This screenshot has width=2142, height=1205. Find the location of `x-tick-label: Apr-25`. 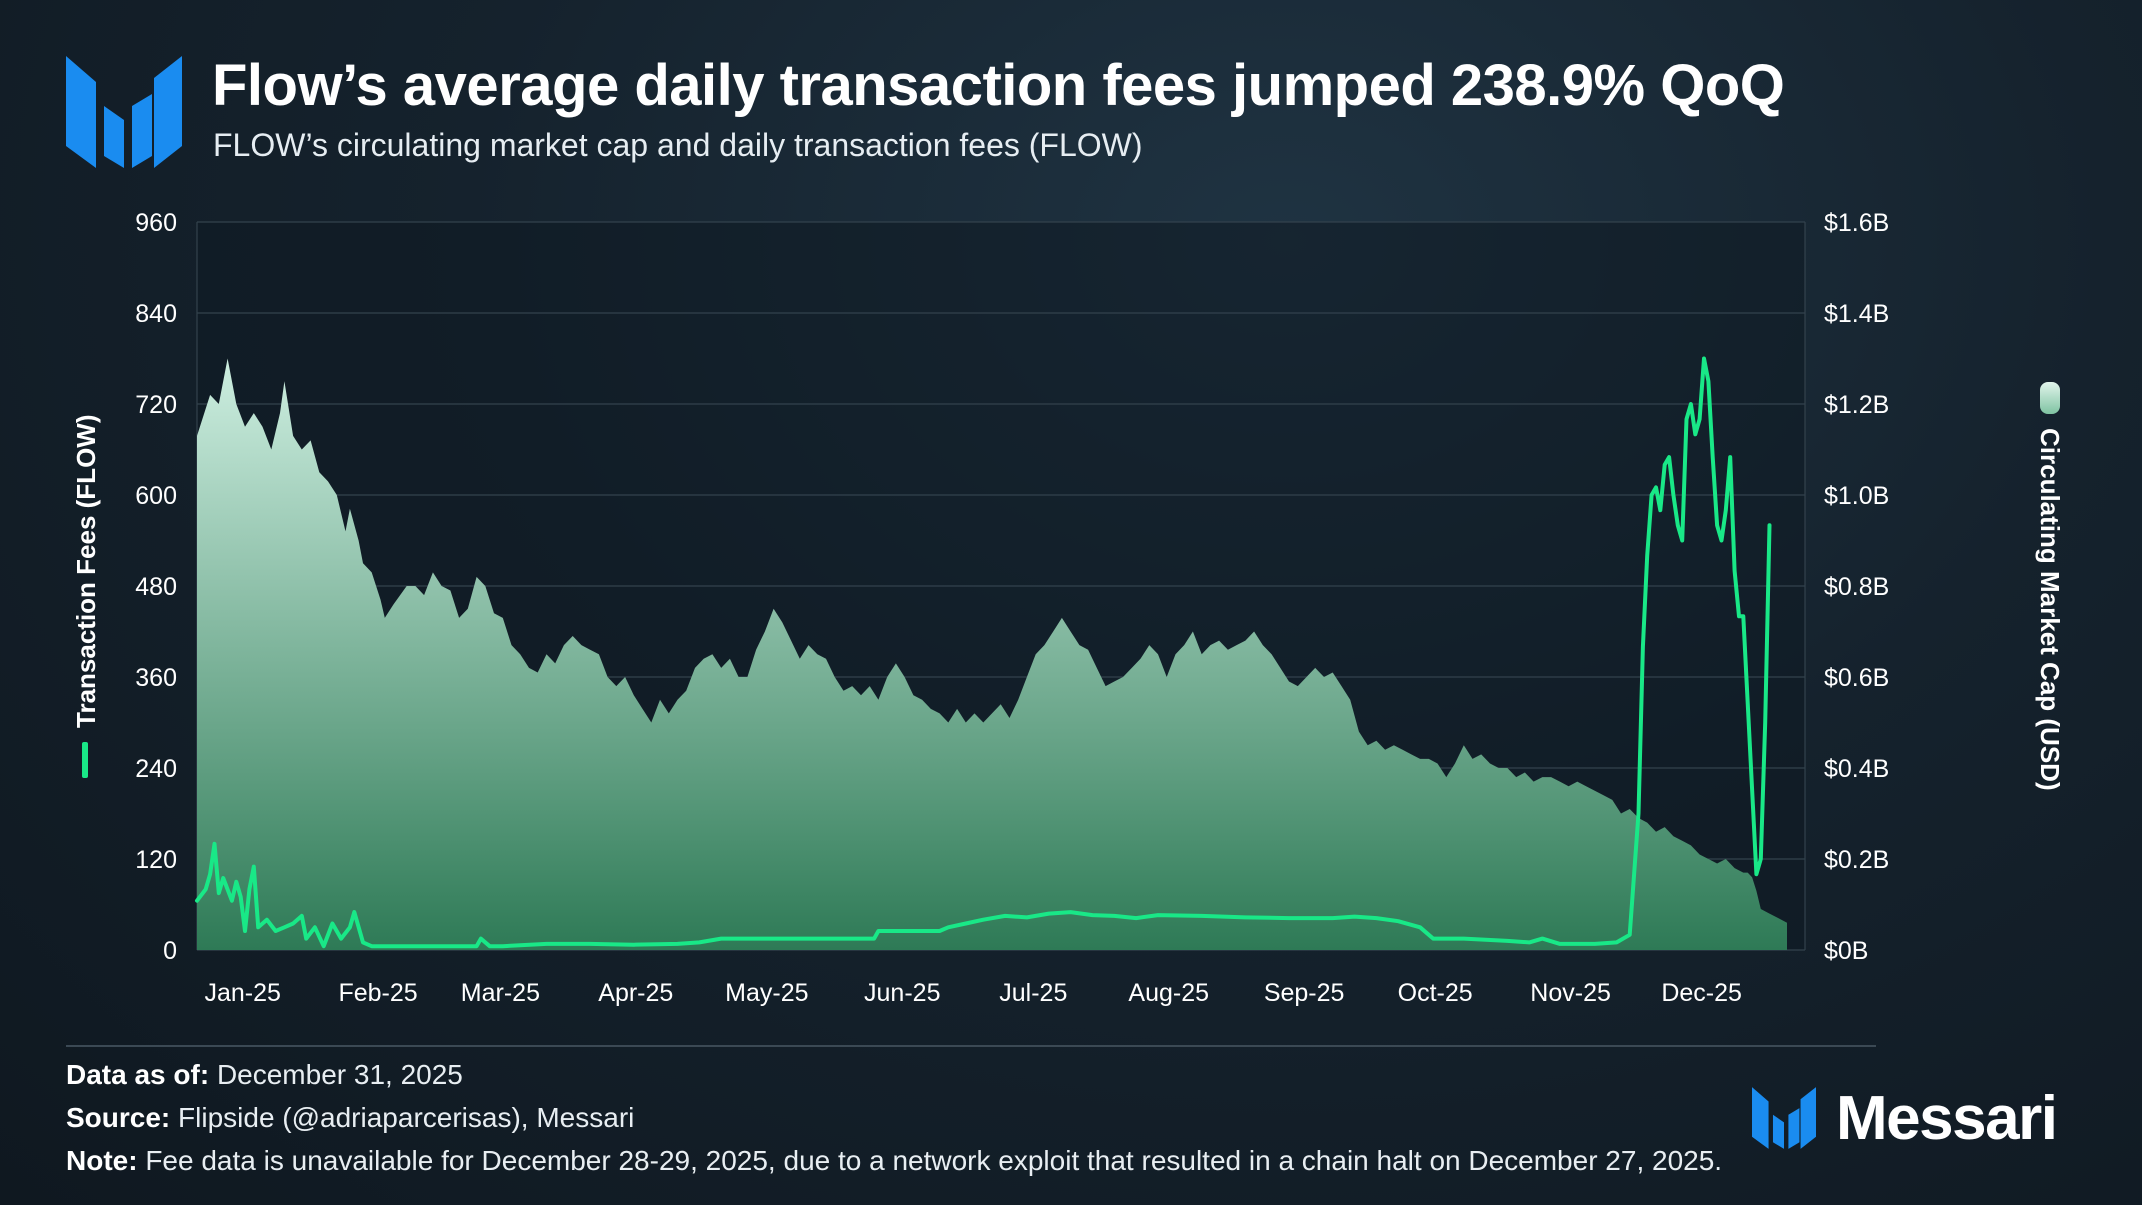

x-tick-label: Apr-25 is located at coordinates (635, 993).